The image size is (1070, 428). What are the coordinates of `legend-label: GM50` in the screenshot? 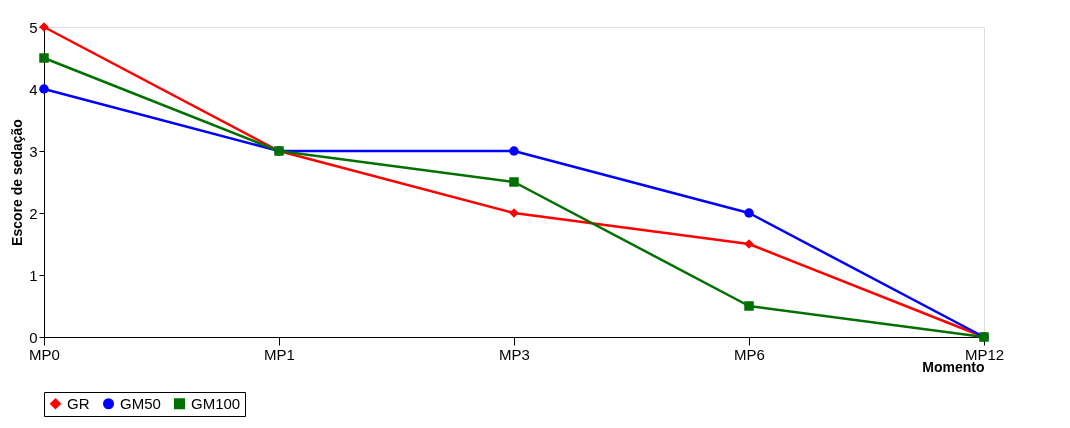 It's located at (140, 403).